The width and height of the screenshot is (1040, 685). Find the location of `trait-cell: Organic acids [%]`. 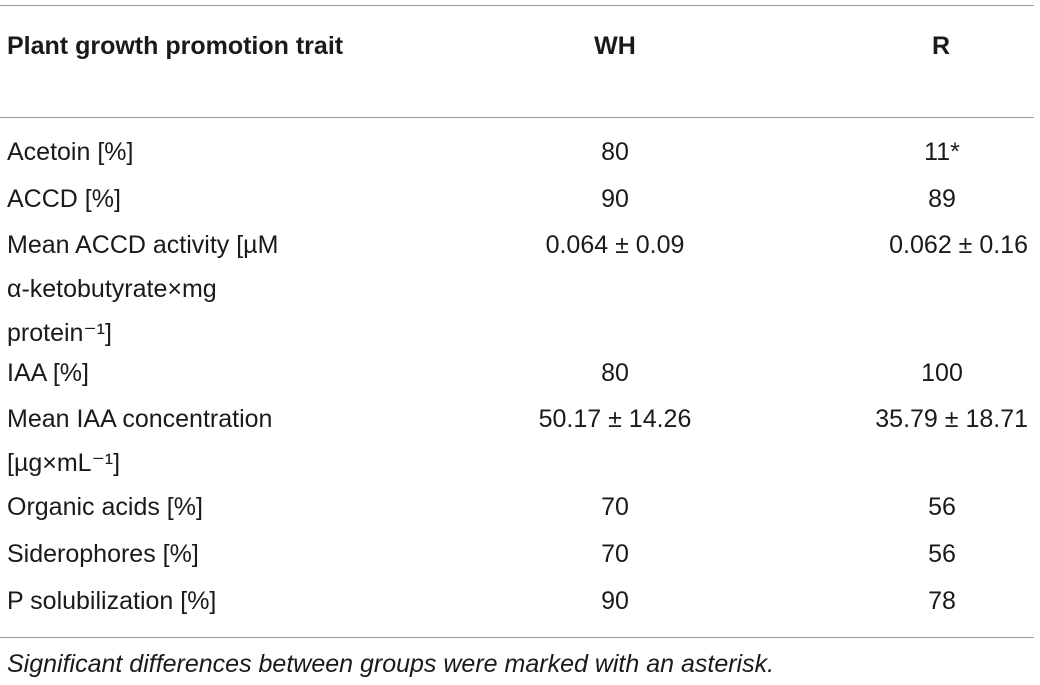

trait-cell: Organic acids [%] is located at coordinates (105, 507).